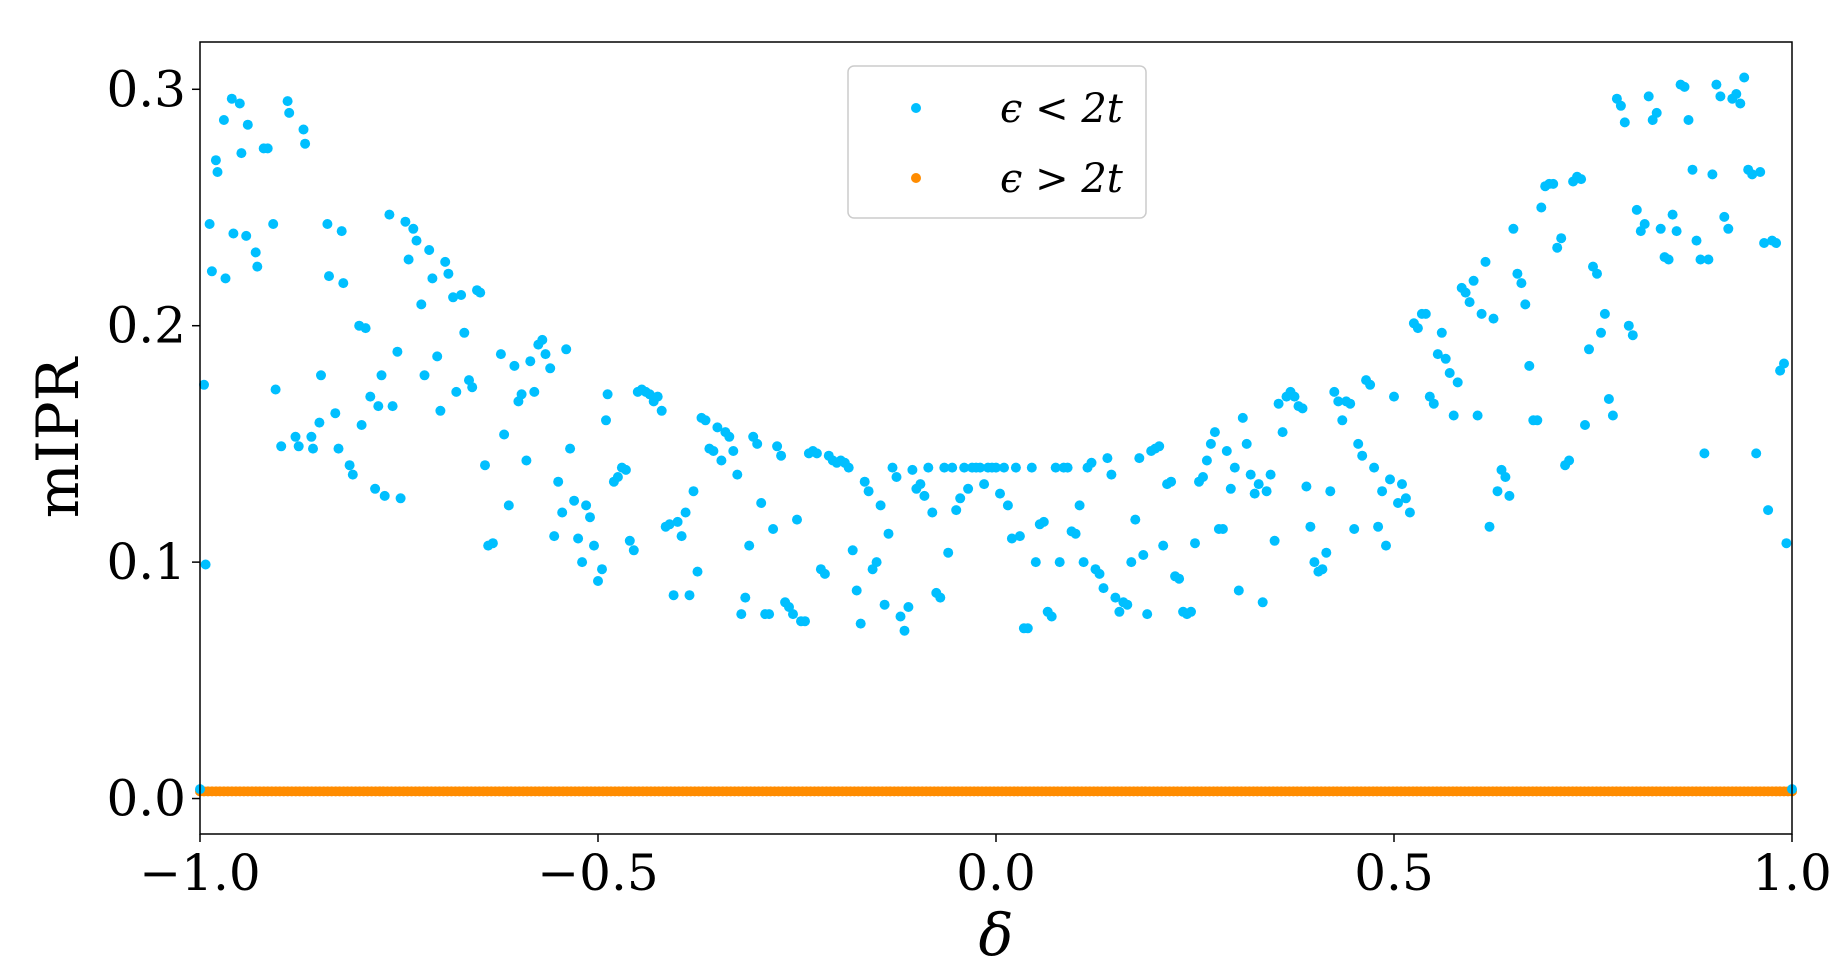 This screenshot has width=1846, height=979. What do you see at coordinates (1062, 179) in the screenshot?
I see `legend-label-eps-gt-2t: ϵ > 2t` at bounding box center [1062, 179].